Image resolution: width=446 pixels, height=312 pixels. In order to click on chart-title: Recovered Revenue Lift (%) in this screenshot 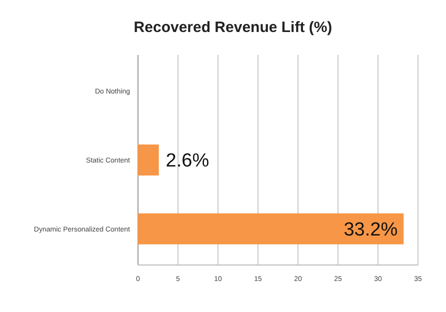, I will do `click(233, 27)`.